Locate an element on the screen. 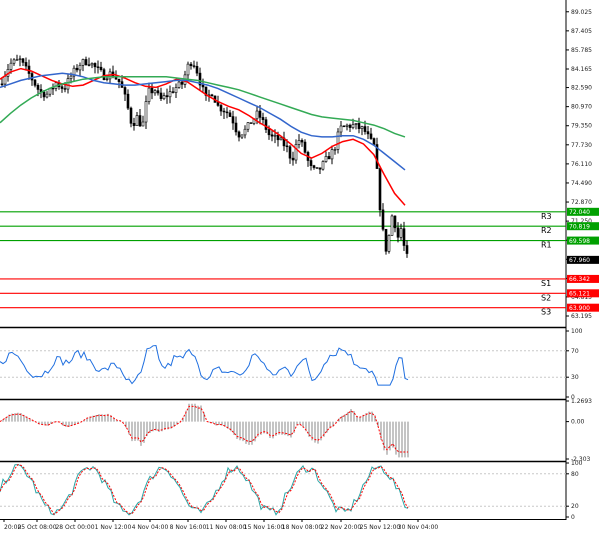 The image size is (600, 538). time-tick-label: 28 Oct 00:00 is located at coordinates (74, 527).